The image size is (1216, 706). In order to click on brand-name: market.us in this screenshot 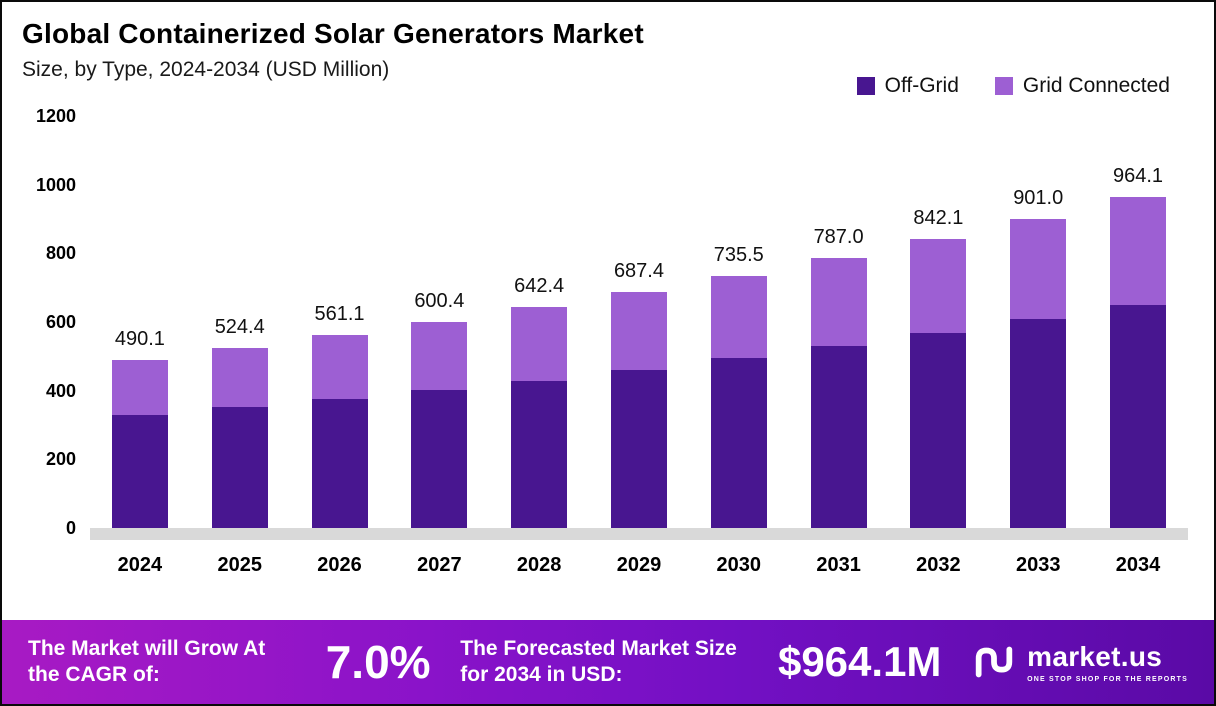, I will do `click(1095, 656)`.